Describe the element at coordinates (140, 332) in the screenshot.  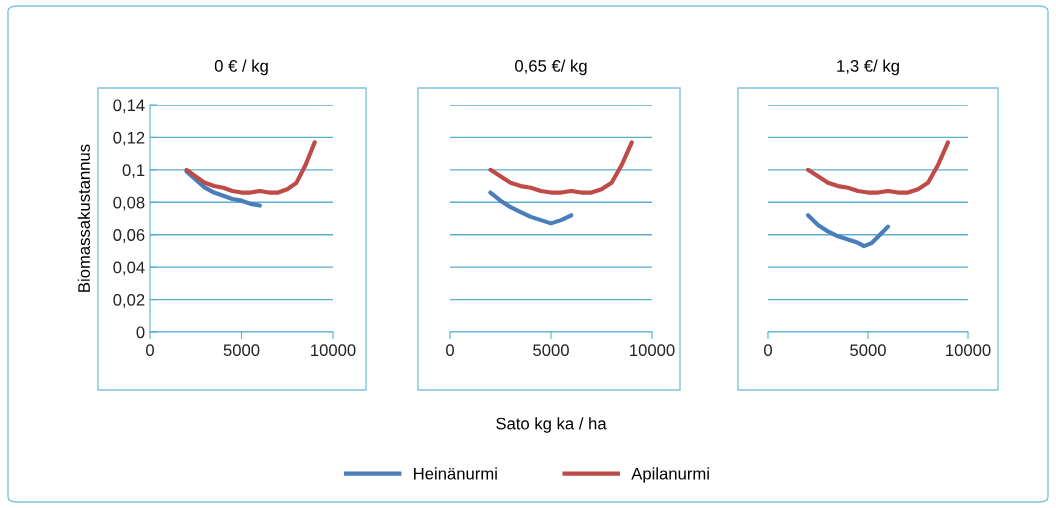
I see `y-tick-label: 0` at that location.